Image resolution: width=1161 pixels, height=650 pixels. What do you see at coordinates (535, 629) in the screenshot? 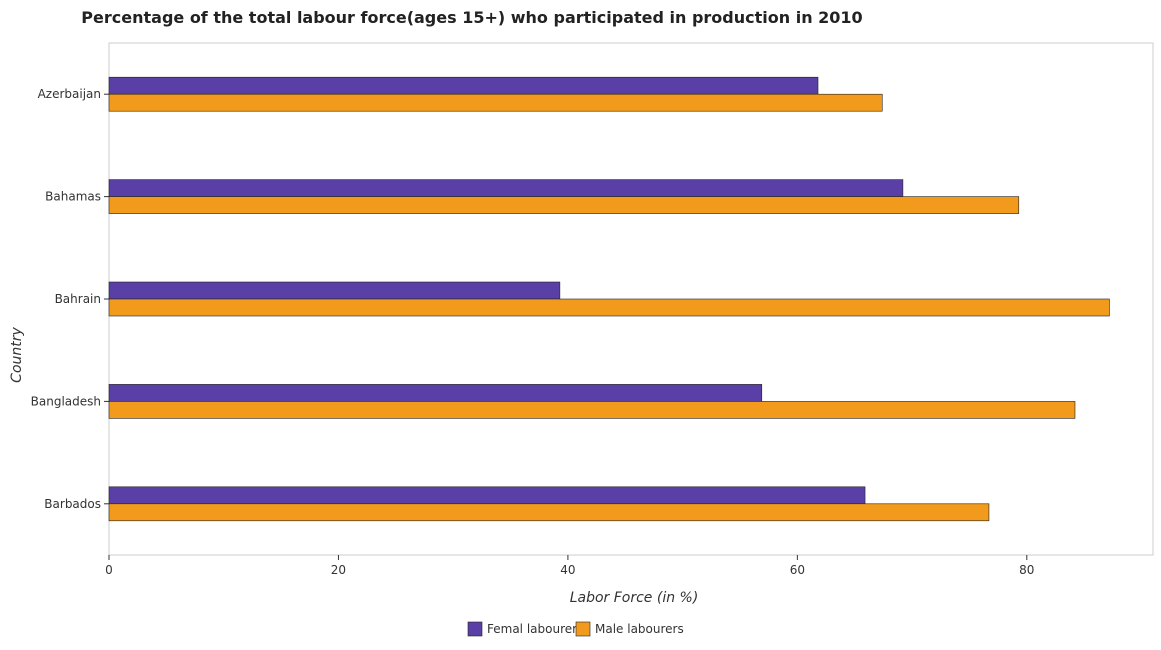
I see `legend-label-female: Femal labourers` at bounding box center [535, 629].